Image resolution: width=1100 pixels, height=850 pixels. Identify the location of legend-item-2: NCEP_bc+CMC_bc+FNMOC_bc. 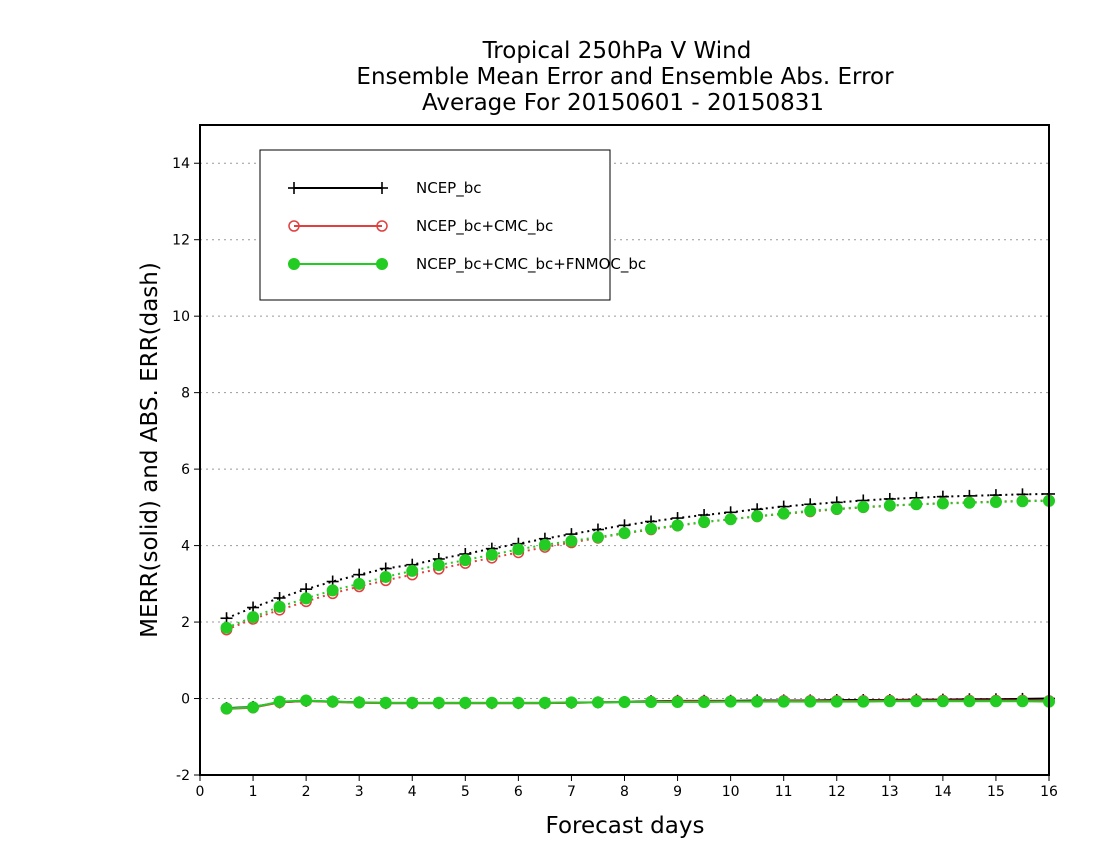
(467, 264).